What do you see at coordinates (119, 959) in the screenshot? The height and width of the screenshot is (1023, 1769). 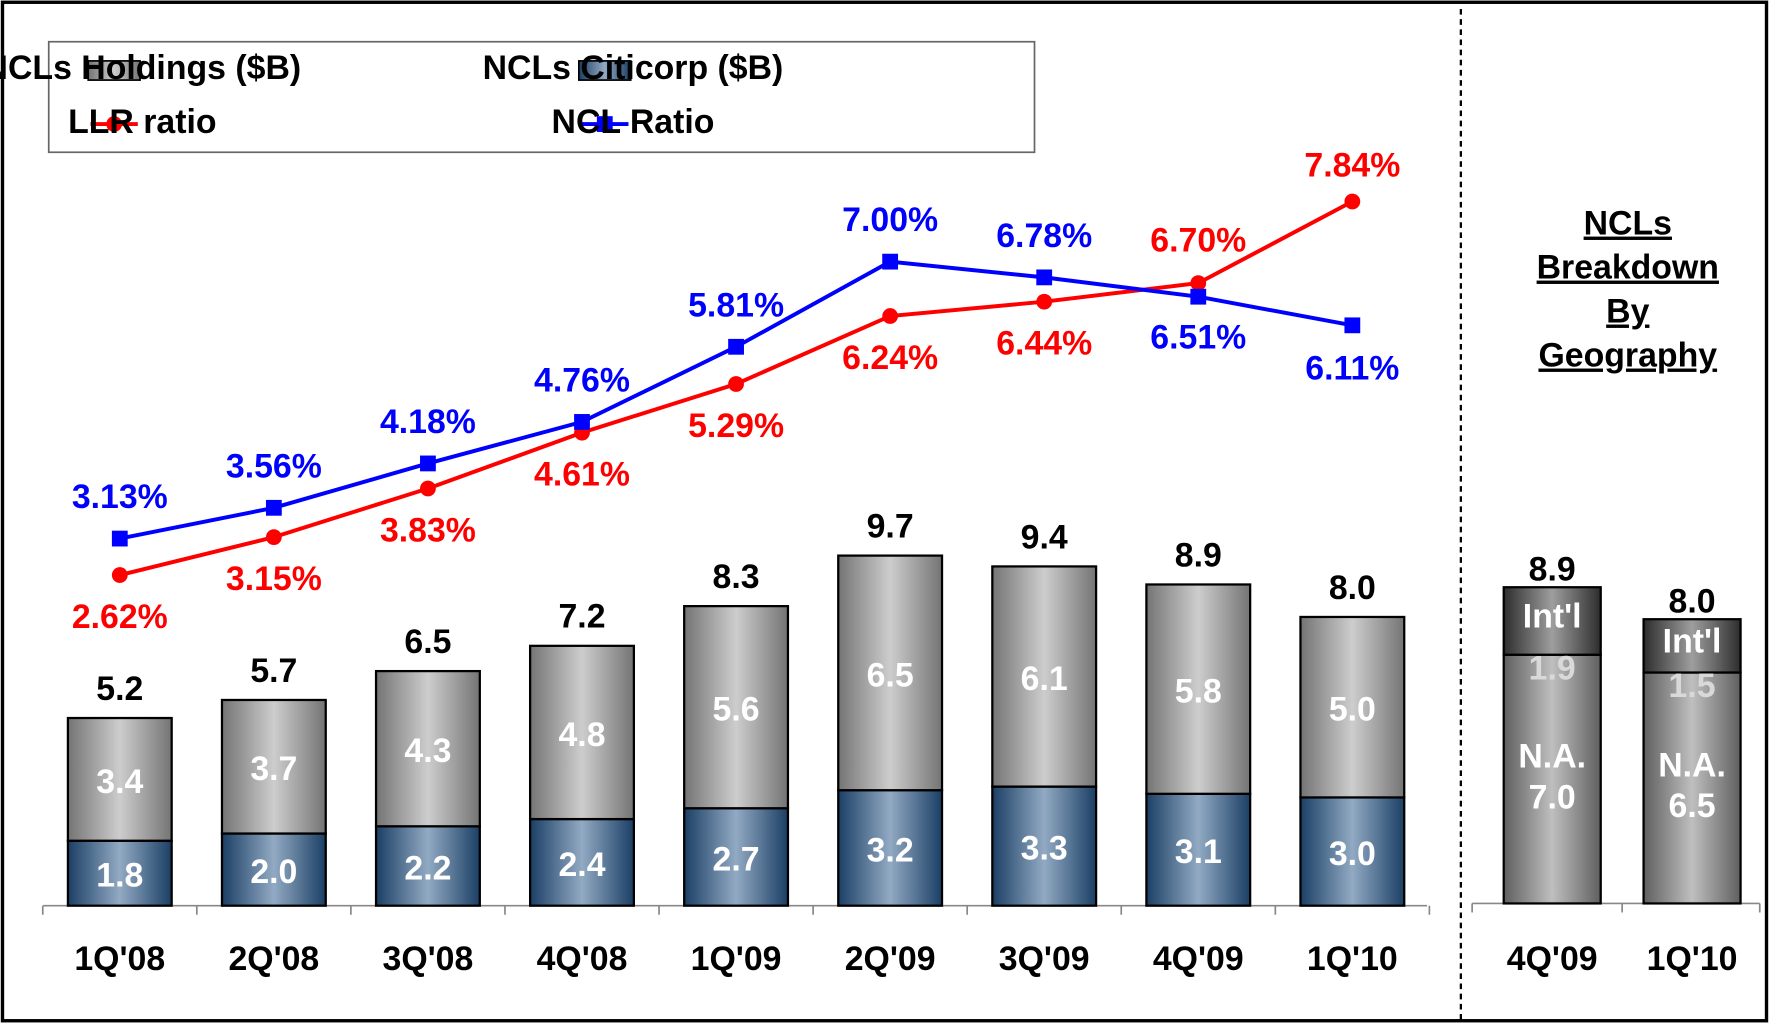 I see `x-tick-label: 1Q'08` at bounding box center [119, 959].